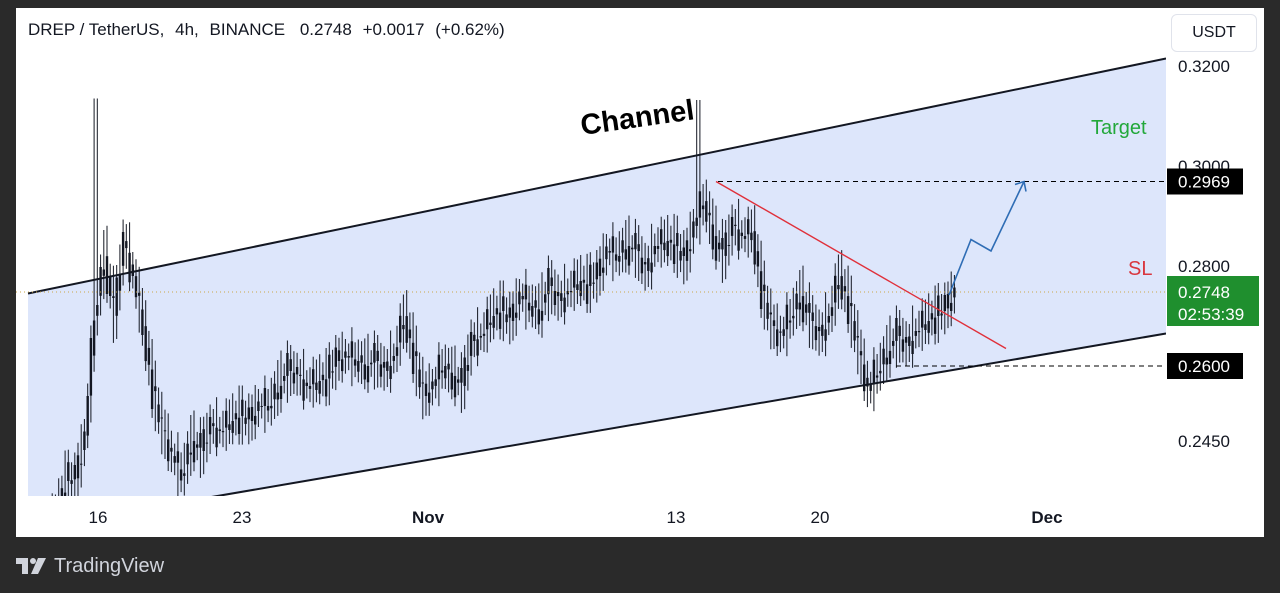 The height and width of the screenshot is (593, 1280). I want to click on last-price-badge: 0.2748 02:53:39, so click(1213, 301).